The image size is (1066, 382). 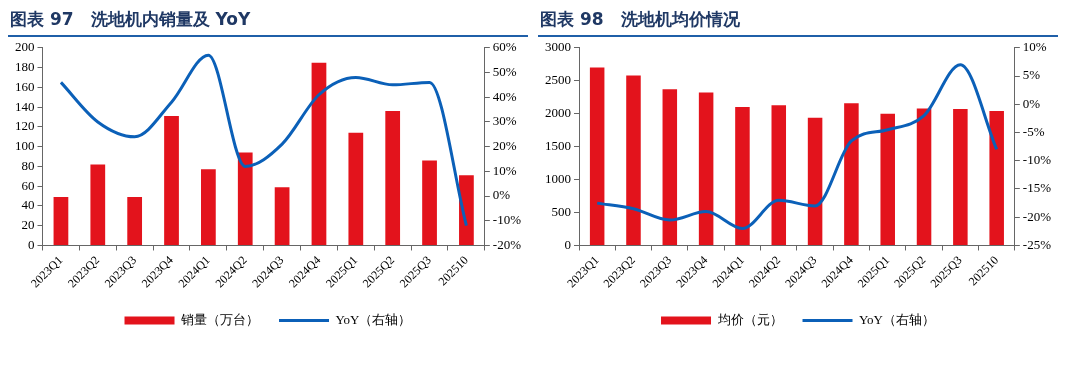 I want to click on y-tick-label: 120, so click(x=25, y=126).